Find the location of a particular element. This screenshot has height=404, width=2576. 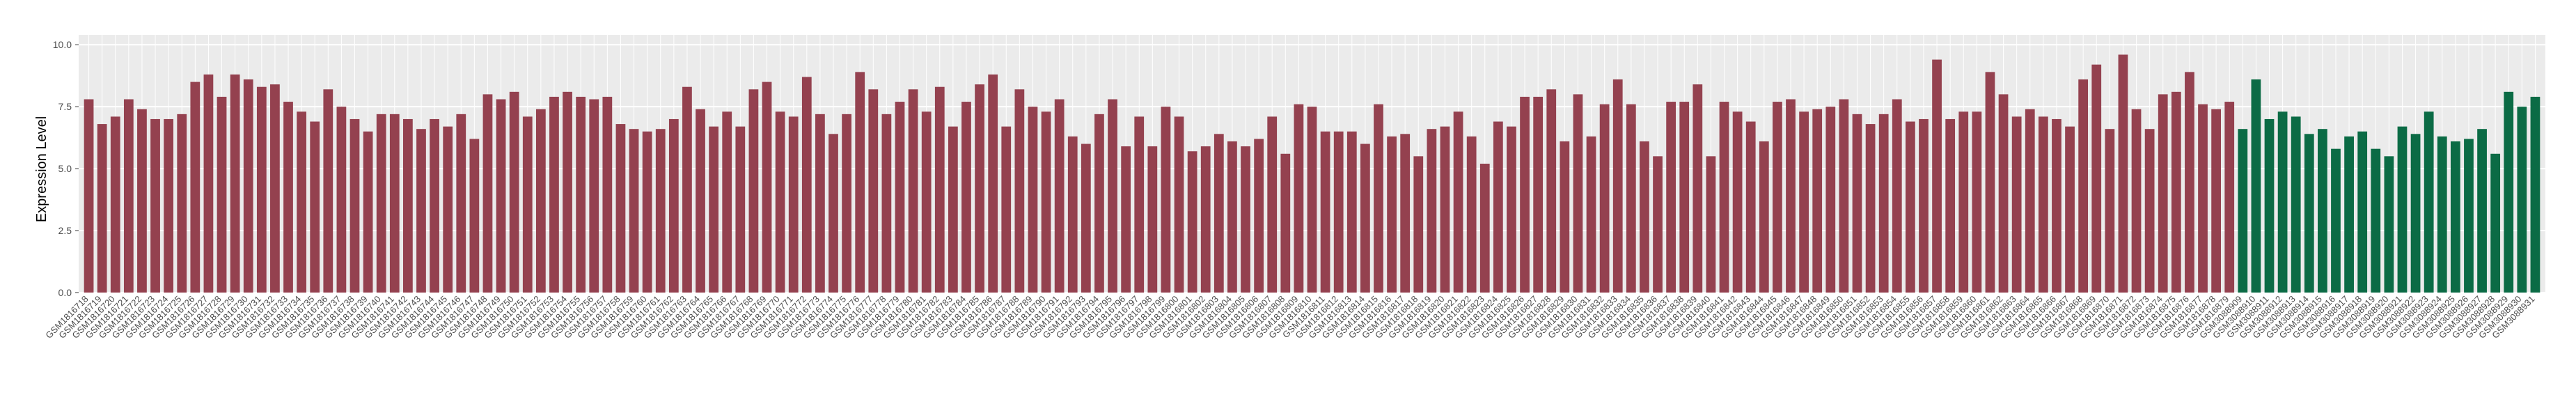

y-tick-label: 5.0 is located at coordinates (65, 168).